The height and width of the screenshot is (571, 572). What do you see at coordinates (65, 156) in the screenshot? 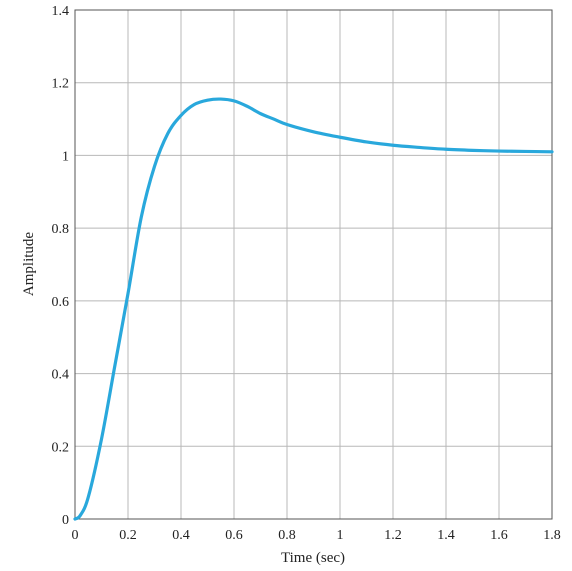
I see `y-tick-label: 1` at bounding box center [65, 156].